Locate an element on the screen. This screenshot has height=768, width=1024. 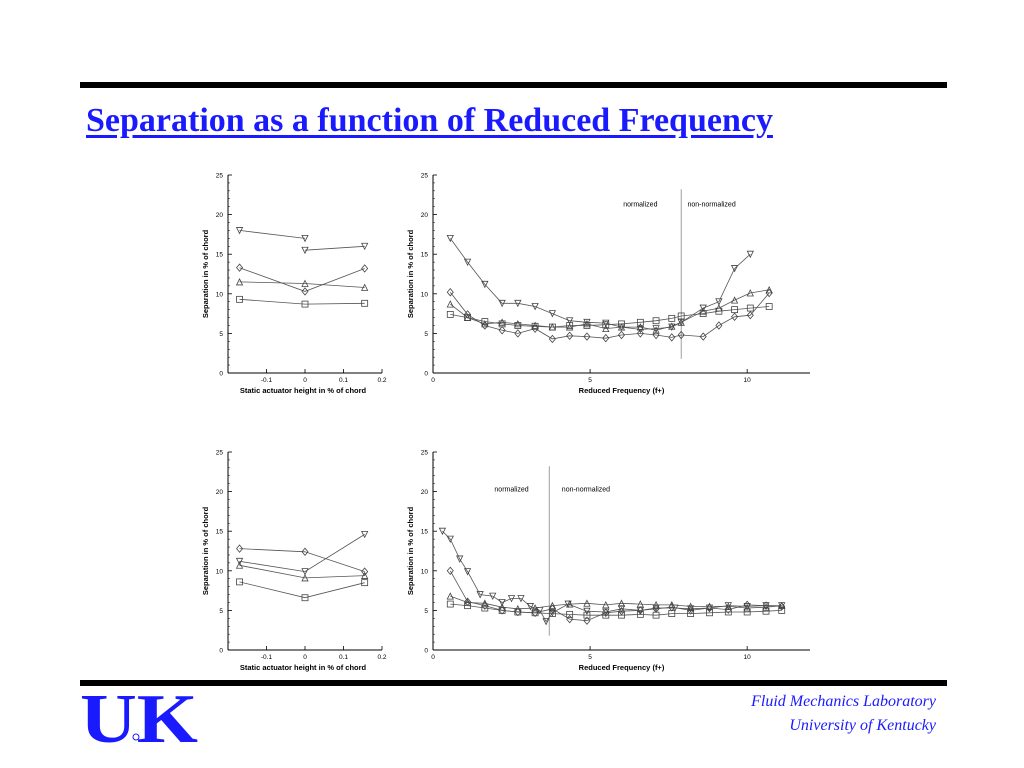
uk-logo: UK is located at coordinates (139, 716).